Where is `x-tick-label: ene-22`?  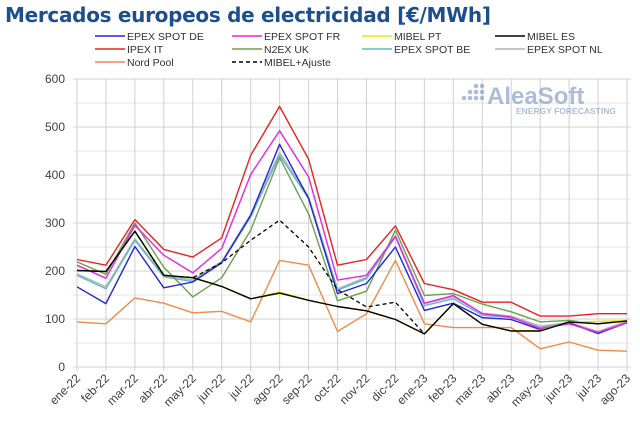
x-tick-label: ene-22 is located at coordinates (65, 389).